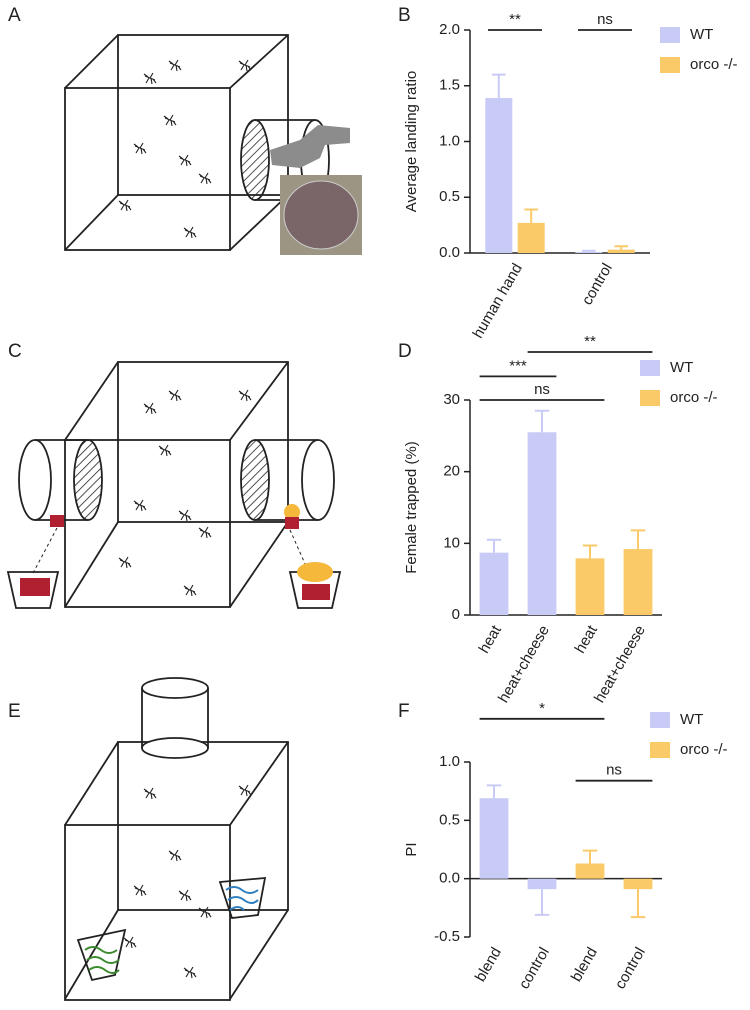  I want to click on y-tick-label: 30, so click(451, 399).